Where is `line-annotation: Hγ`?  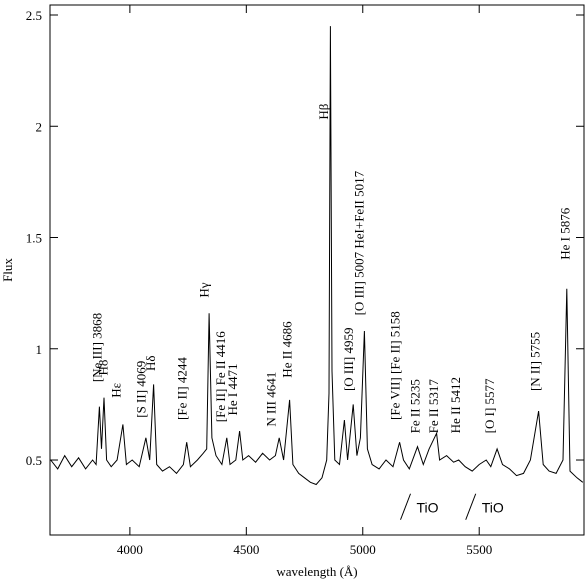
line-annotation: Hγ is located at coordinates (204, 289).